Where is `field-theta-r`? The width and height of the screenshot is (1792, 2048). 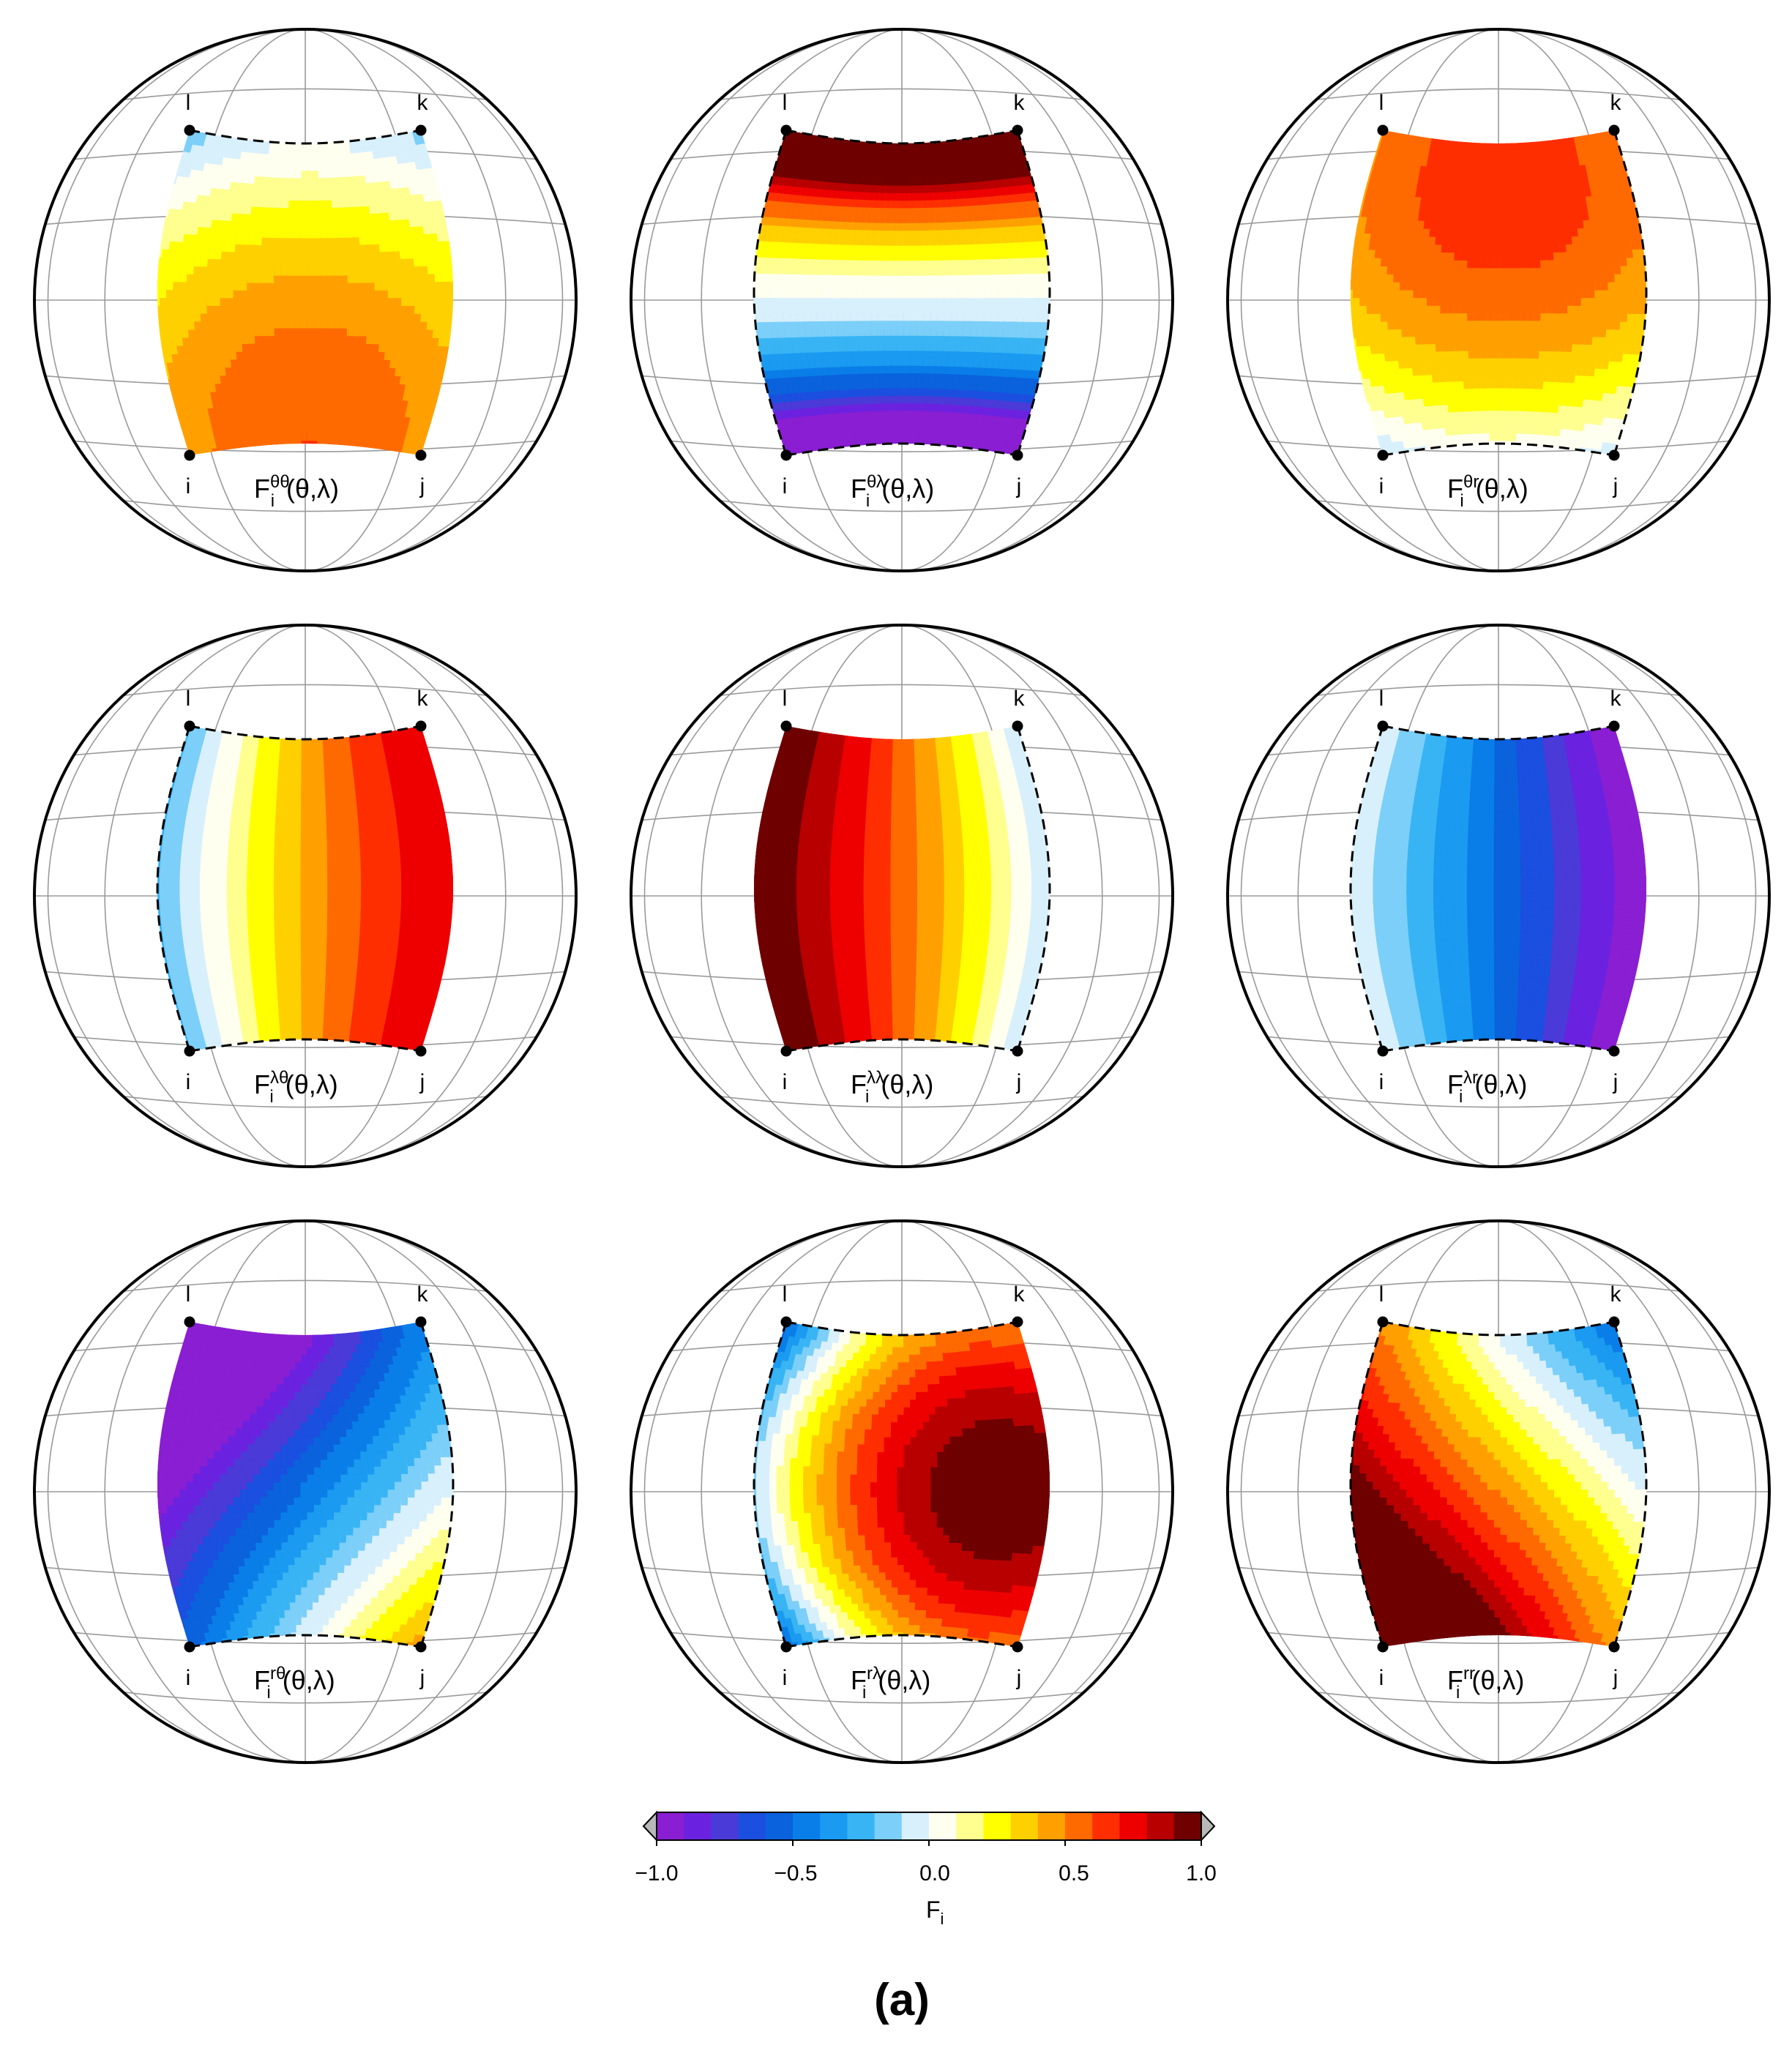
field-theta-r is located at coordinates (1498, 292).